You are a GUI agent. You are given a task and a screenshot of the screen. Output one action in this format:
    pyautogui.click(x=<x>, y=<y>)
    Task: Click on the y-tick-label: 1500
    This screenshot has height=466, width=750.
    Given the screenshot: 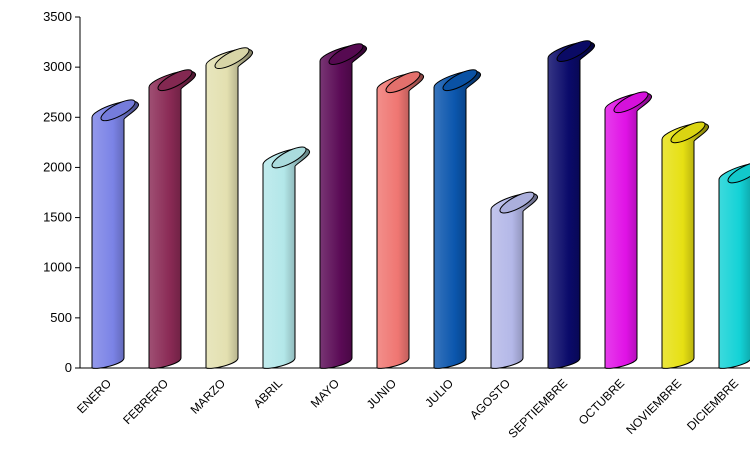 What is the action you would take?
    pyautogui.click(x=57, y=217)
    